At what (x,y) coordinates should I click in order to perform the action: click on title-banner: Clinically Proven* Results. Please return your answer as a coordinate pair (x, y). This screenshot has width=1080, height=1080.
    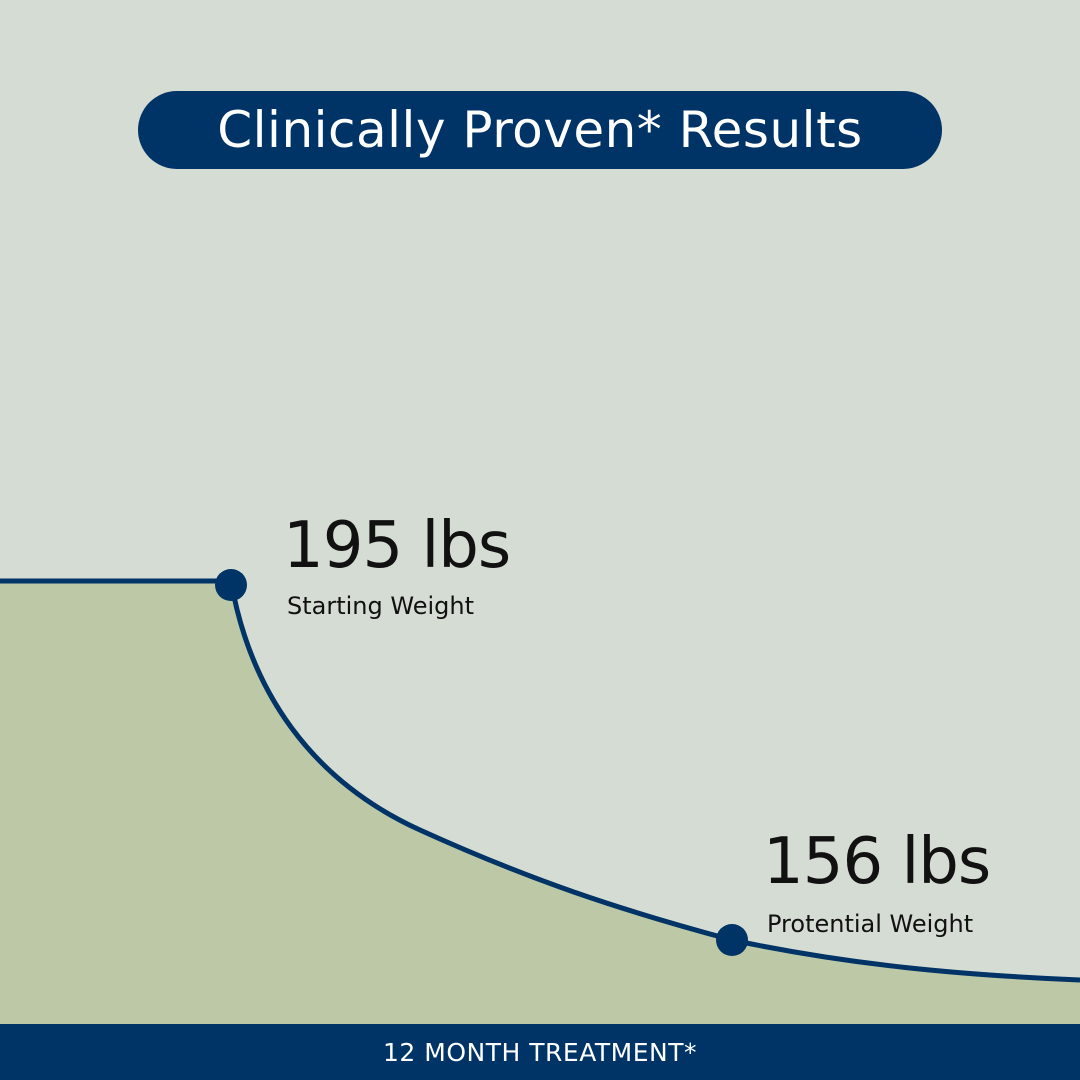
    Looking at the image, I should click on (540, 130).